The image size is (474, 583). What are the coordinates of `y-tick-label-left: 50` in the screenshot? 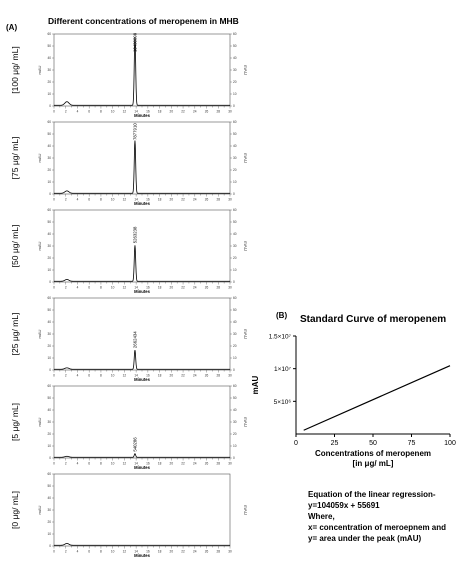 It's located at (49, 486).